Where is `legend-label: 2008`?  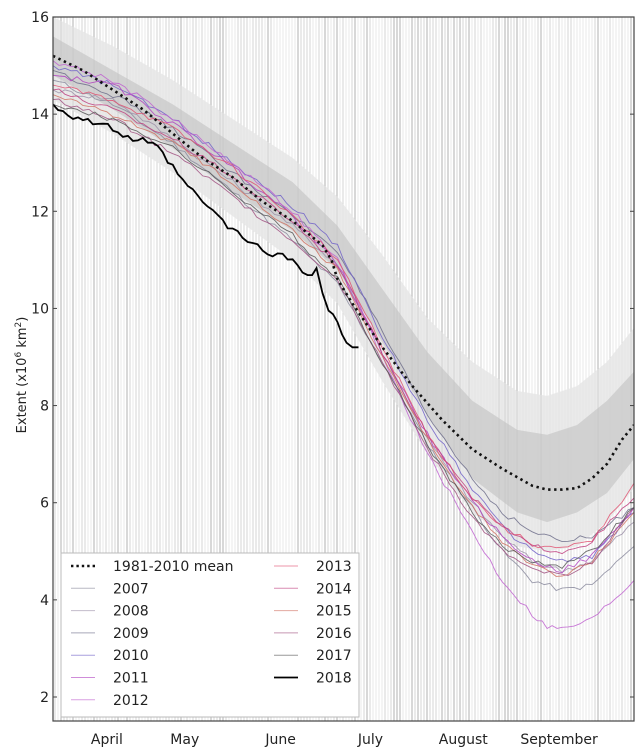
legend-label: 2008 is located at coordinates (131, 612).